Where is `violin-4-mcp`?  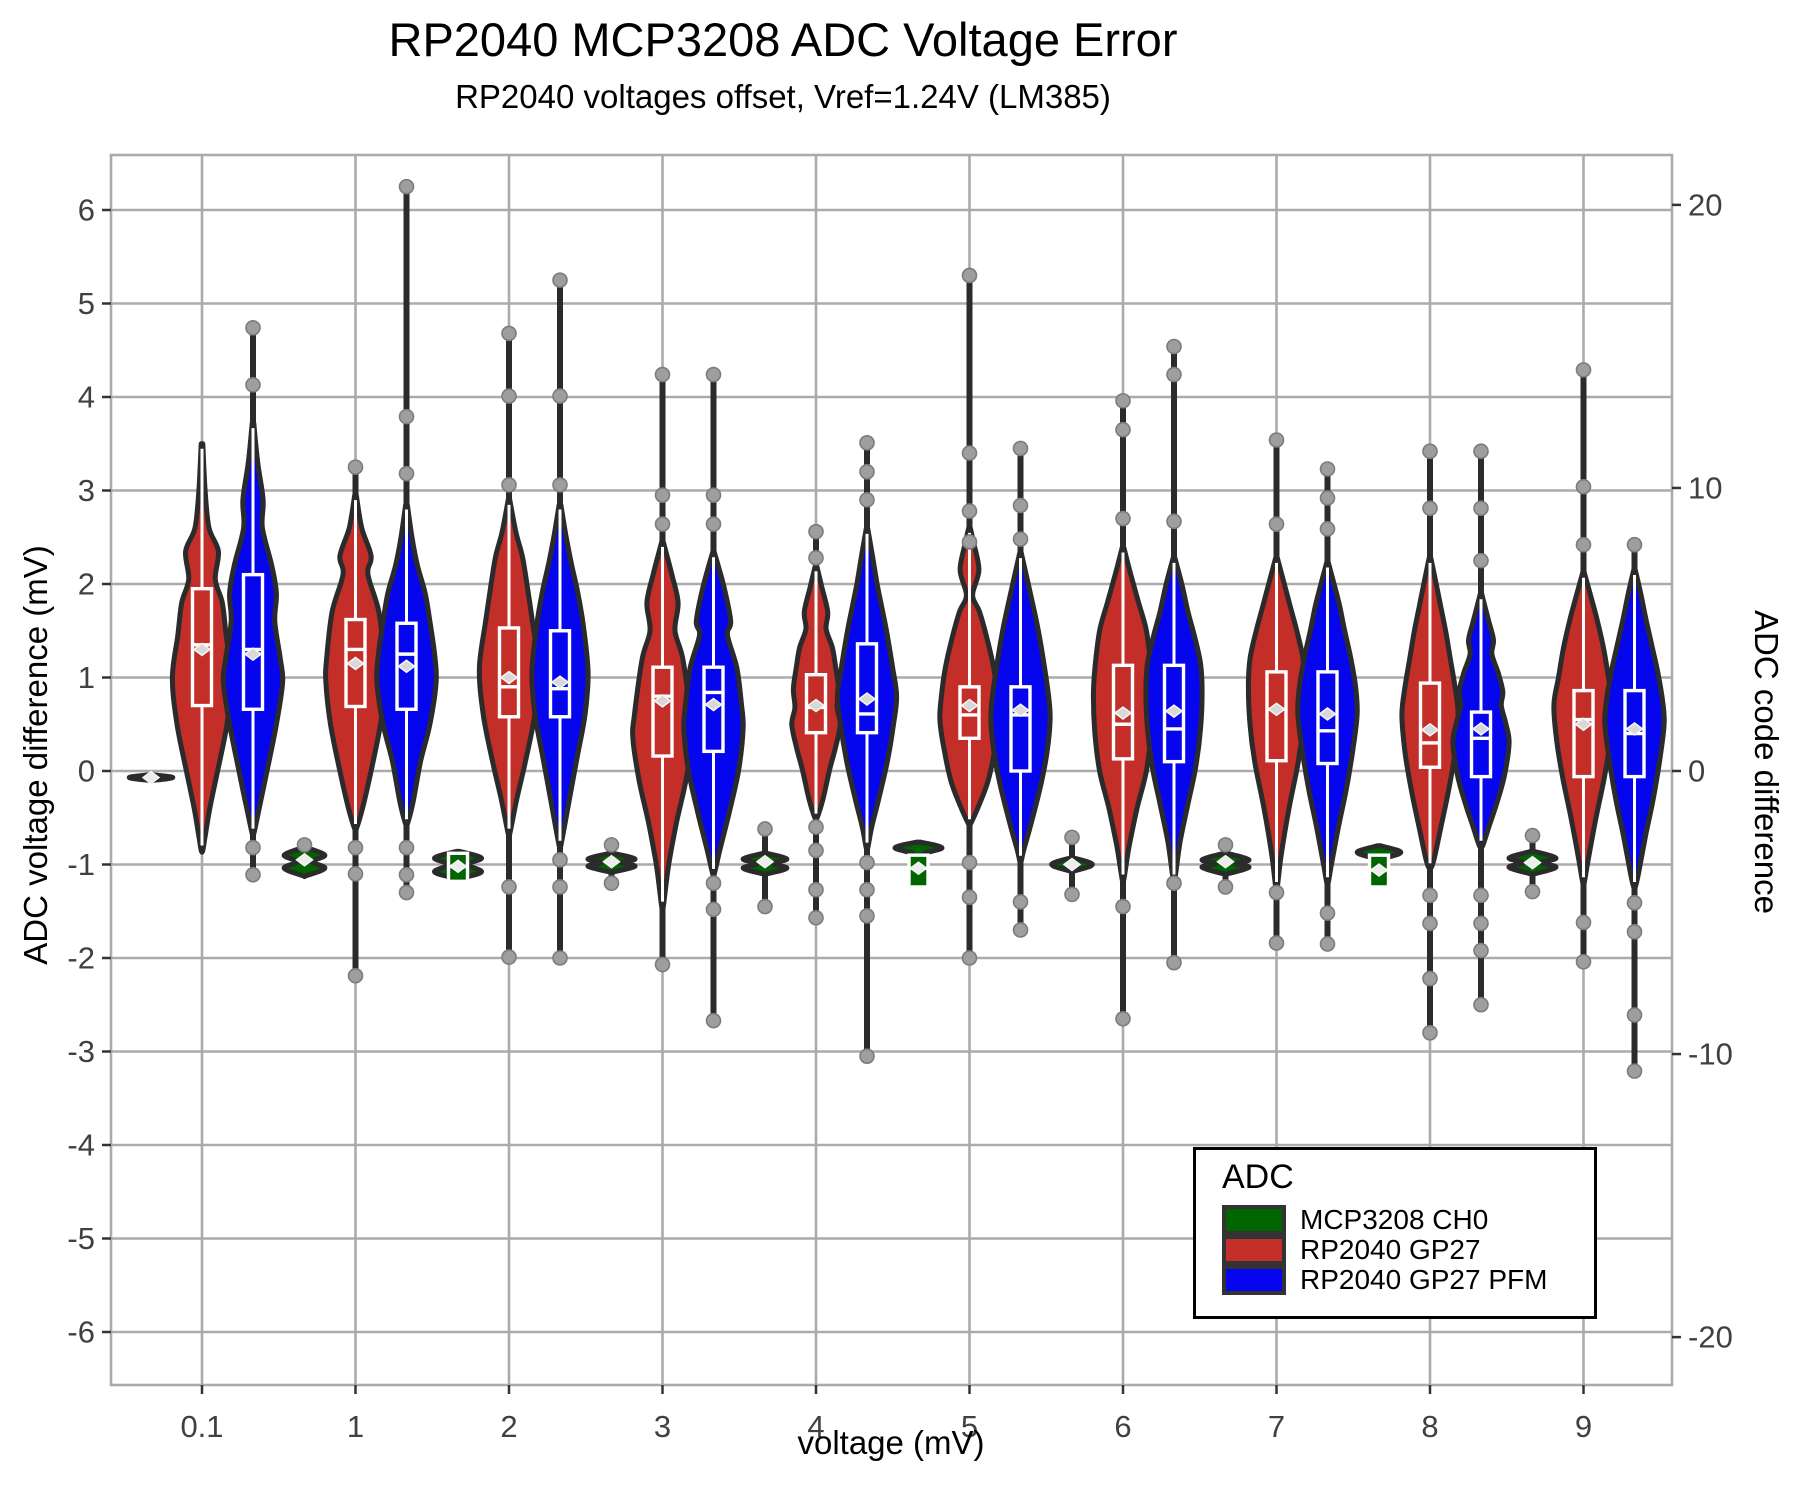
violin-4-mcp is located at coordinates (765, 868).